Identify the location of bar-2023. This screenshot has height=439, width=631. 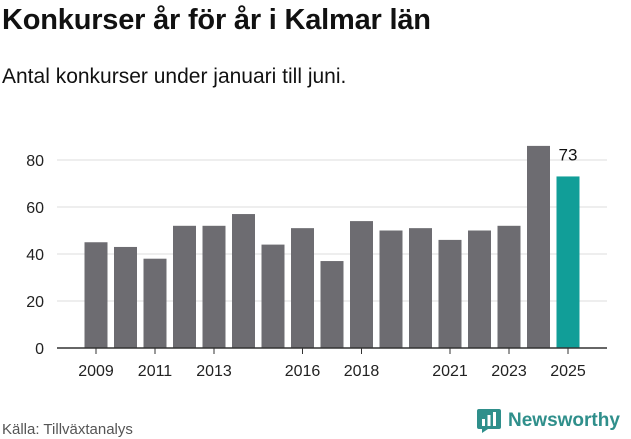
(509, 286).